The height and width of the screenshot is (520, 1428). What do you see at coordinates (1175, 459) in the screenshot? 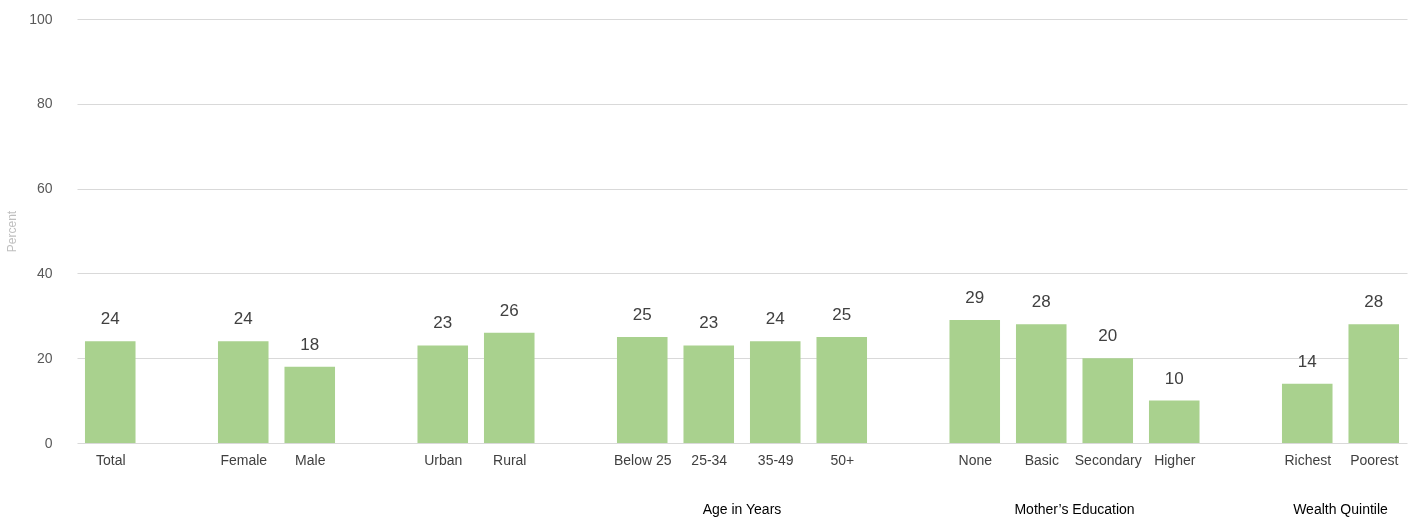
I see `x-tick-label: Higher` at bounding box center [1175, 459].